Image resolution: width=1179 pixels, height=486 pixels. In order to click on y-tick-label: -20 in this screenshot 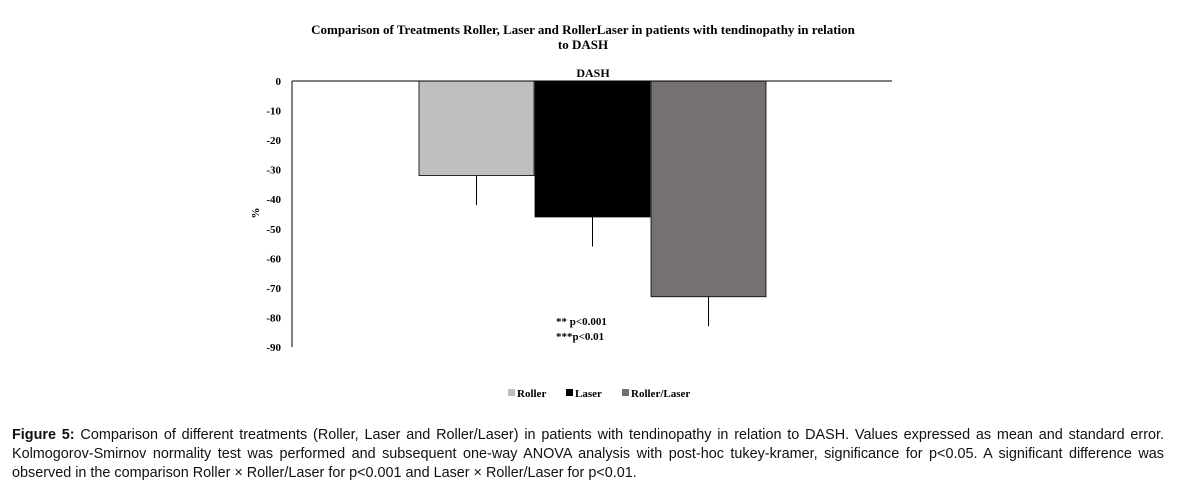, I will do `click(273, 141)`.